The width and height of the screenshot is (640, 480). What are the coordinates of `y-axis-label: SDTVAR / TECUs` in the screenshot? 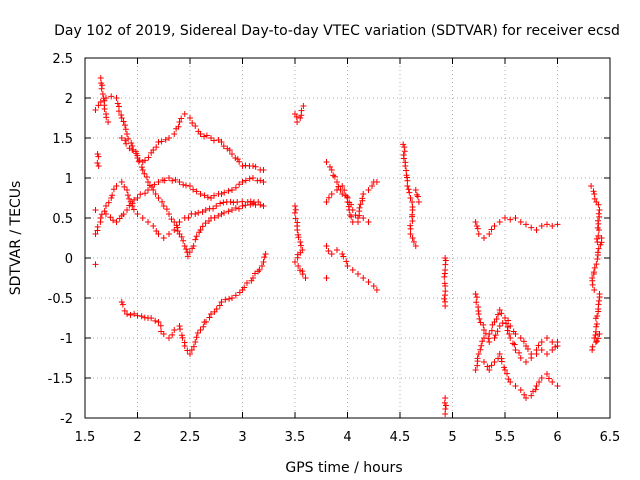 It's located at (16, 238).